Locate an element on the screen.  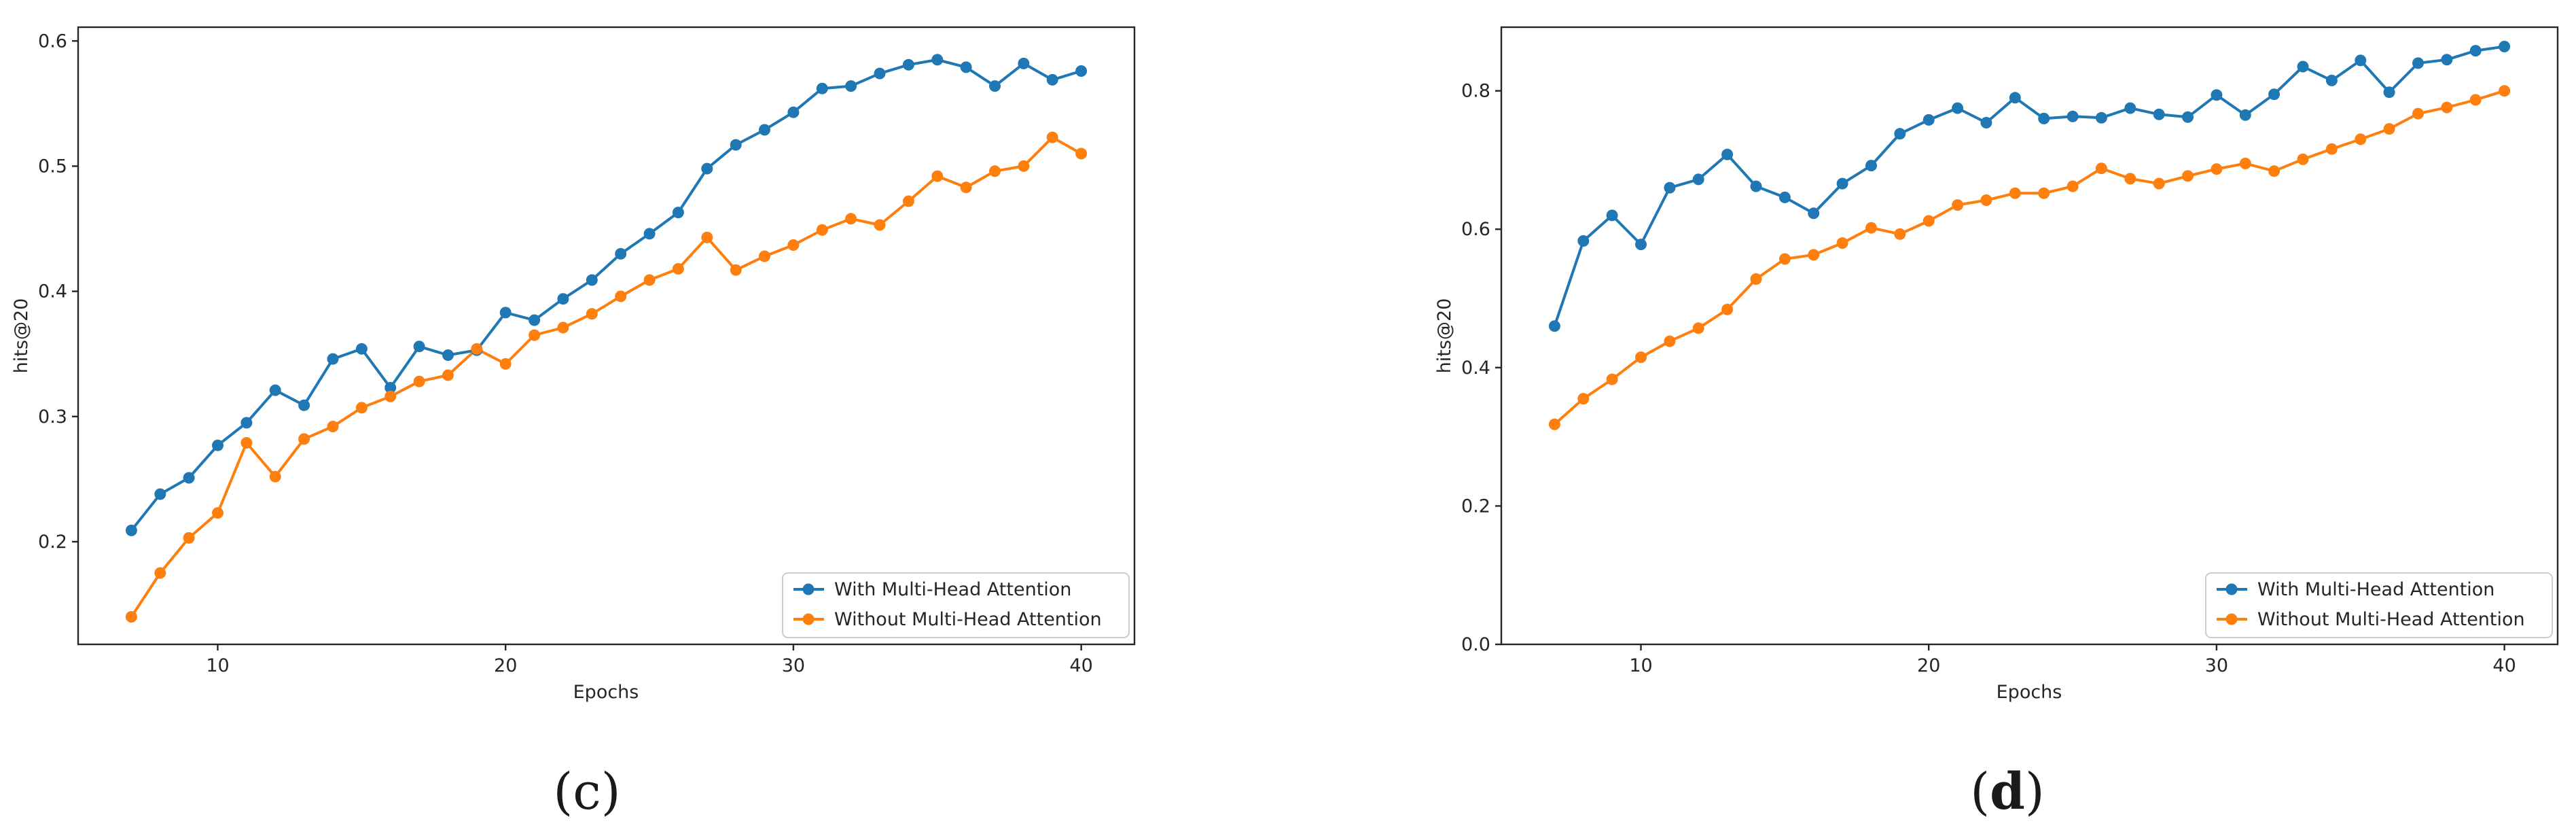
x-tick-label-d: 40 is located at coordinates (2504, 665).